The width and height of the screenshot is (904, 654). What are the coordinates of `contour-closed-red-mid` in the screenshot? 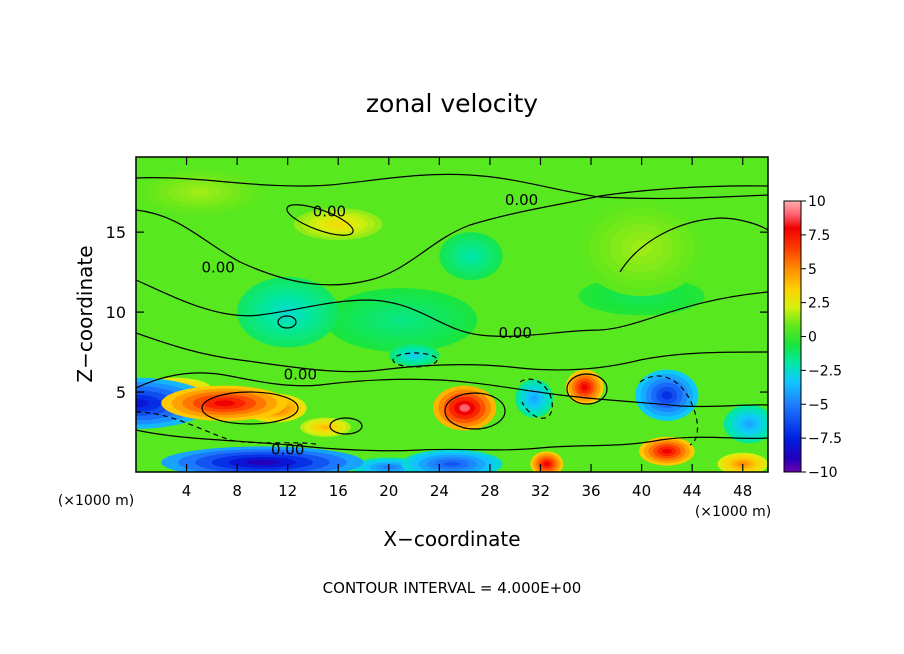 It's located at (475, 411).